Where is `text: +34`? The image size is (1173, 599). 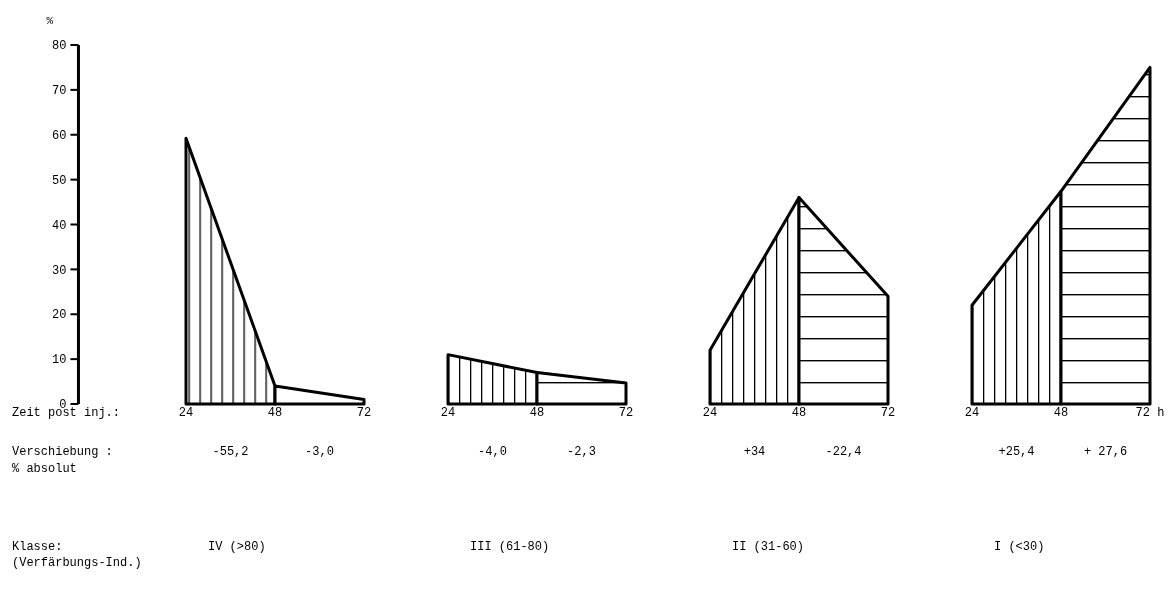
text: +34 is located at coordinates (754, 452).